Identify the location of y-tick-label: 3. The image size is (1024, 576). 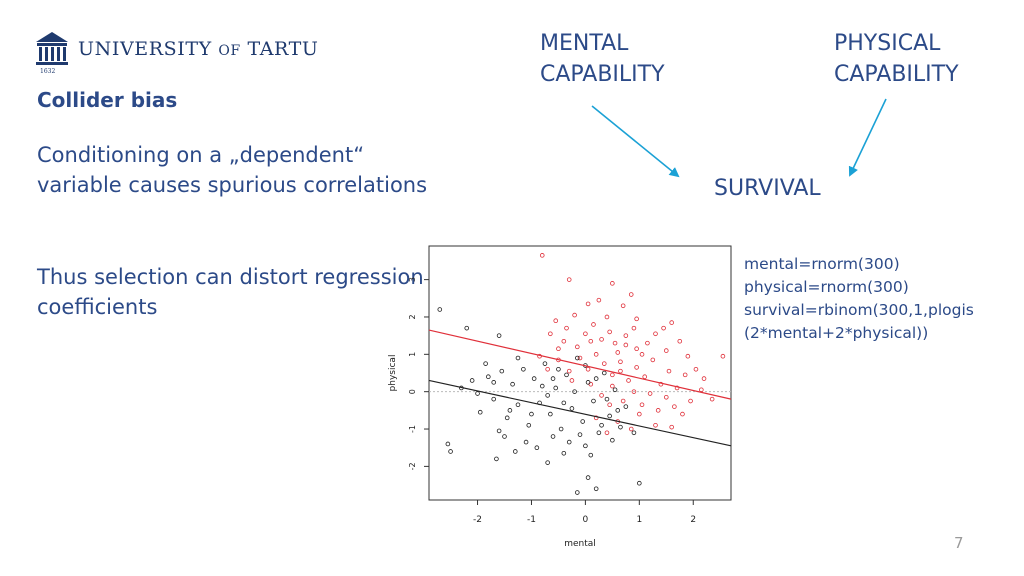
(412, 279).